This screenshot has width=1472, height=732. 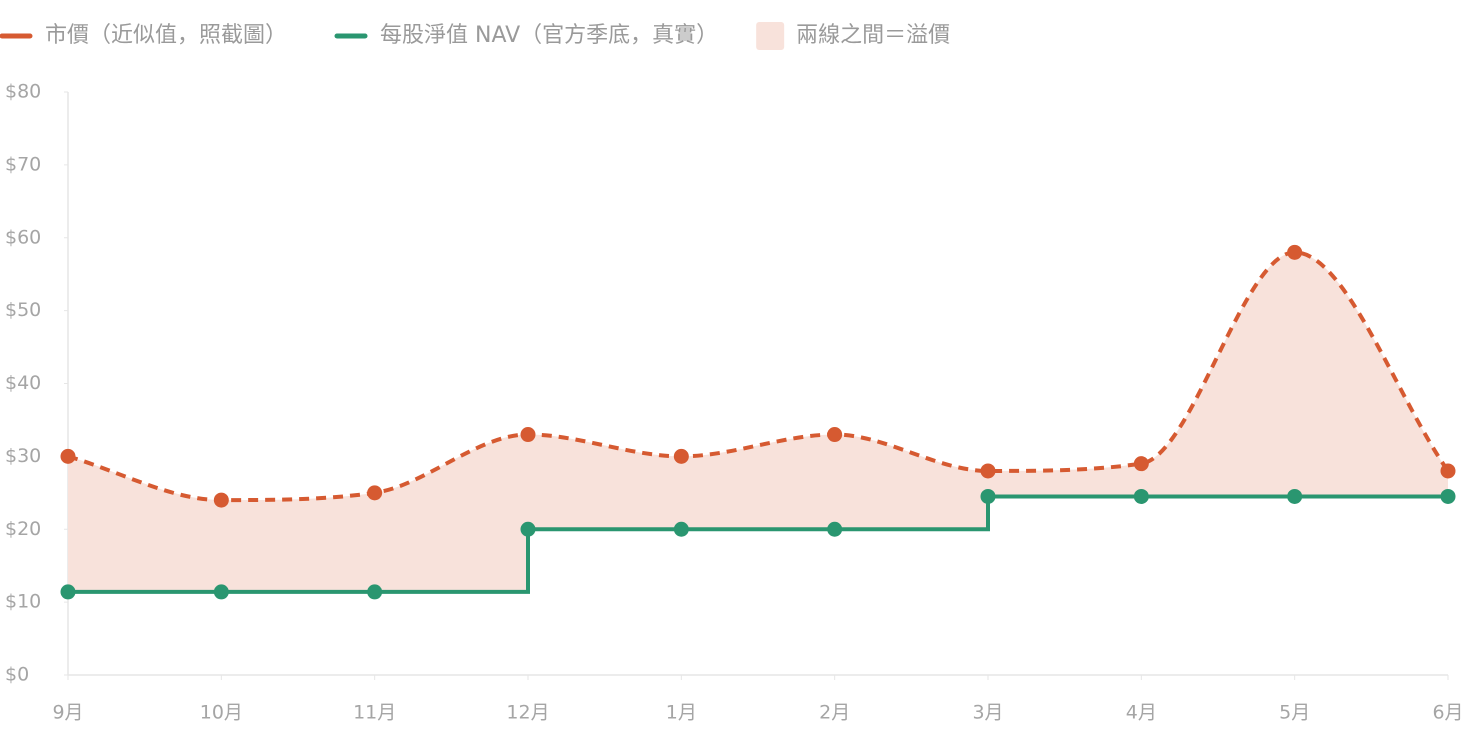 I want to click on x-tick-label: 2月, so click(x=834, y=713).